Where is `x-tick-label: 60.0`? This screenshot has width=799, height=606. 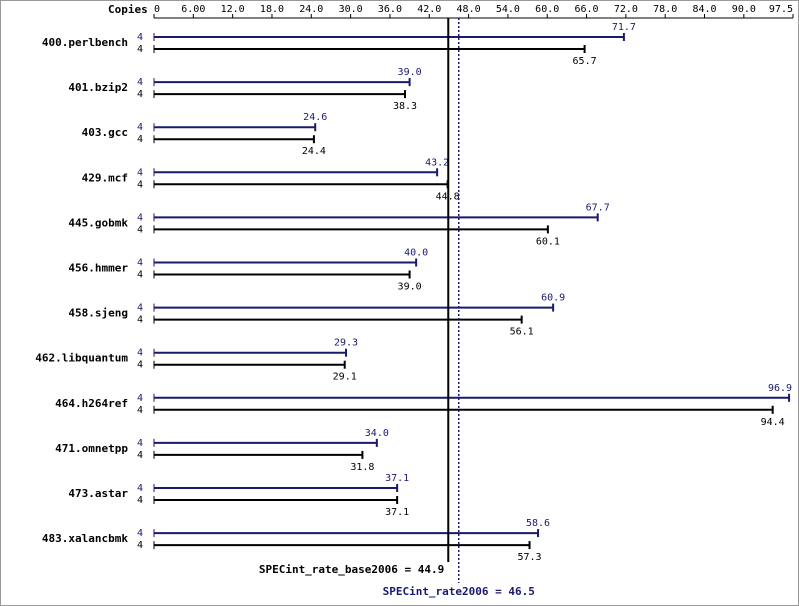
x-tick-label: 60.0 is located at coordinates (547, 9).